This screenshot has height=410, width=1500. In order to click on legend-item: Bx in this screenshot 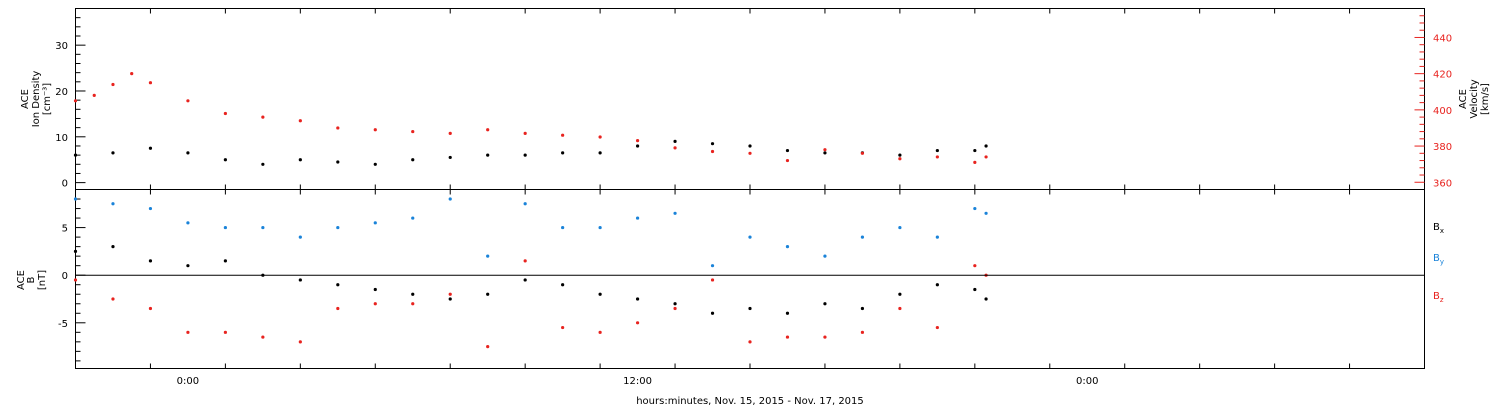, I will do `click(1438, 228)`.